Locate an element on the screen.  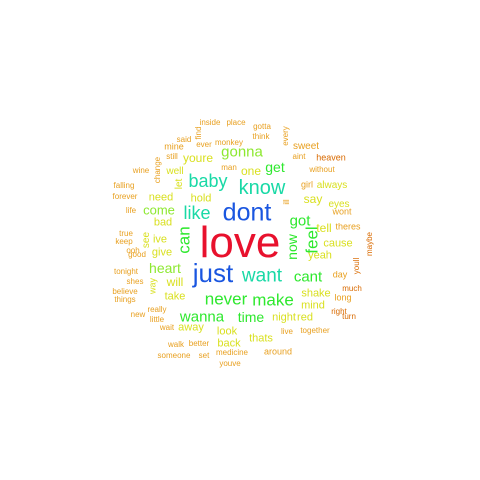
word-hold: hold is located at coordinates (201, 198).